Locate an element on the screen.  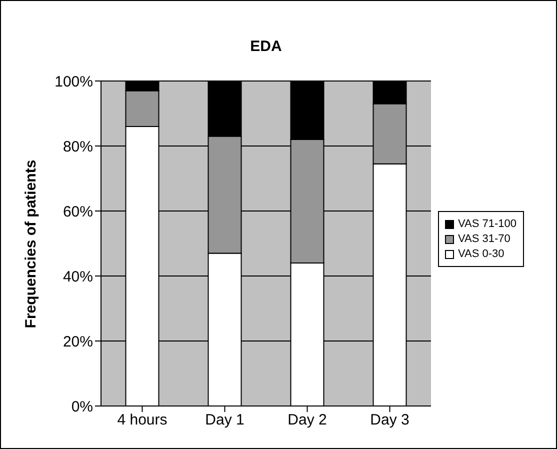
chart-title: EDA is located at coordinates (266, 46).